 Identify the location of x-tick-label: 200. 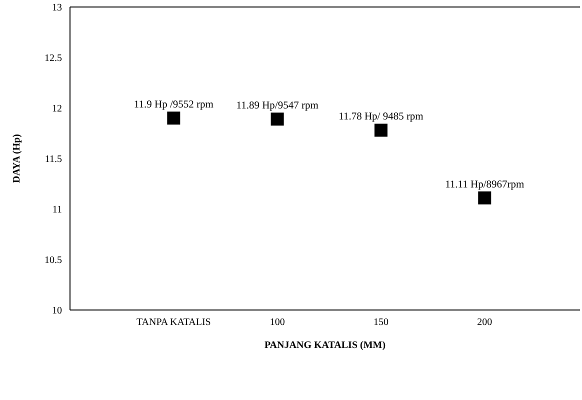
(484, 322).